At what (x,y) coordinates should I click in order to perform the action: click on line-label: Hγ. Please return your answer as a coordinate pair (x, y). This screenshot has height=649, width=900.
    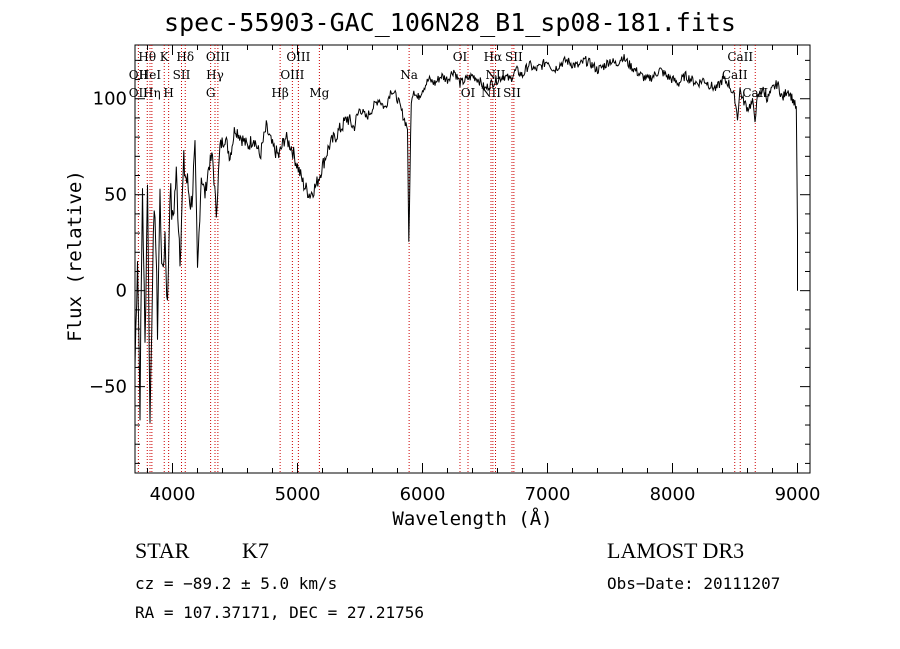
    Looking at the image, I should click on (215, 75).